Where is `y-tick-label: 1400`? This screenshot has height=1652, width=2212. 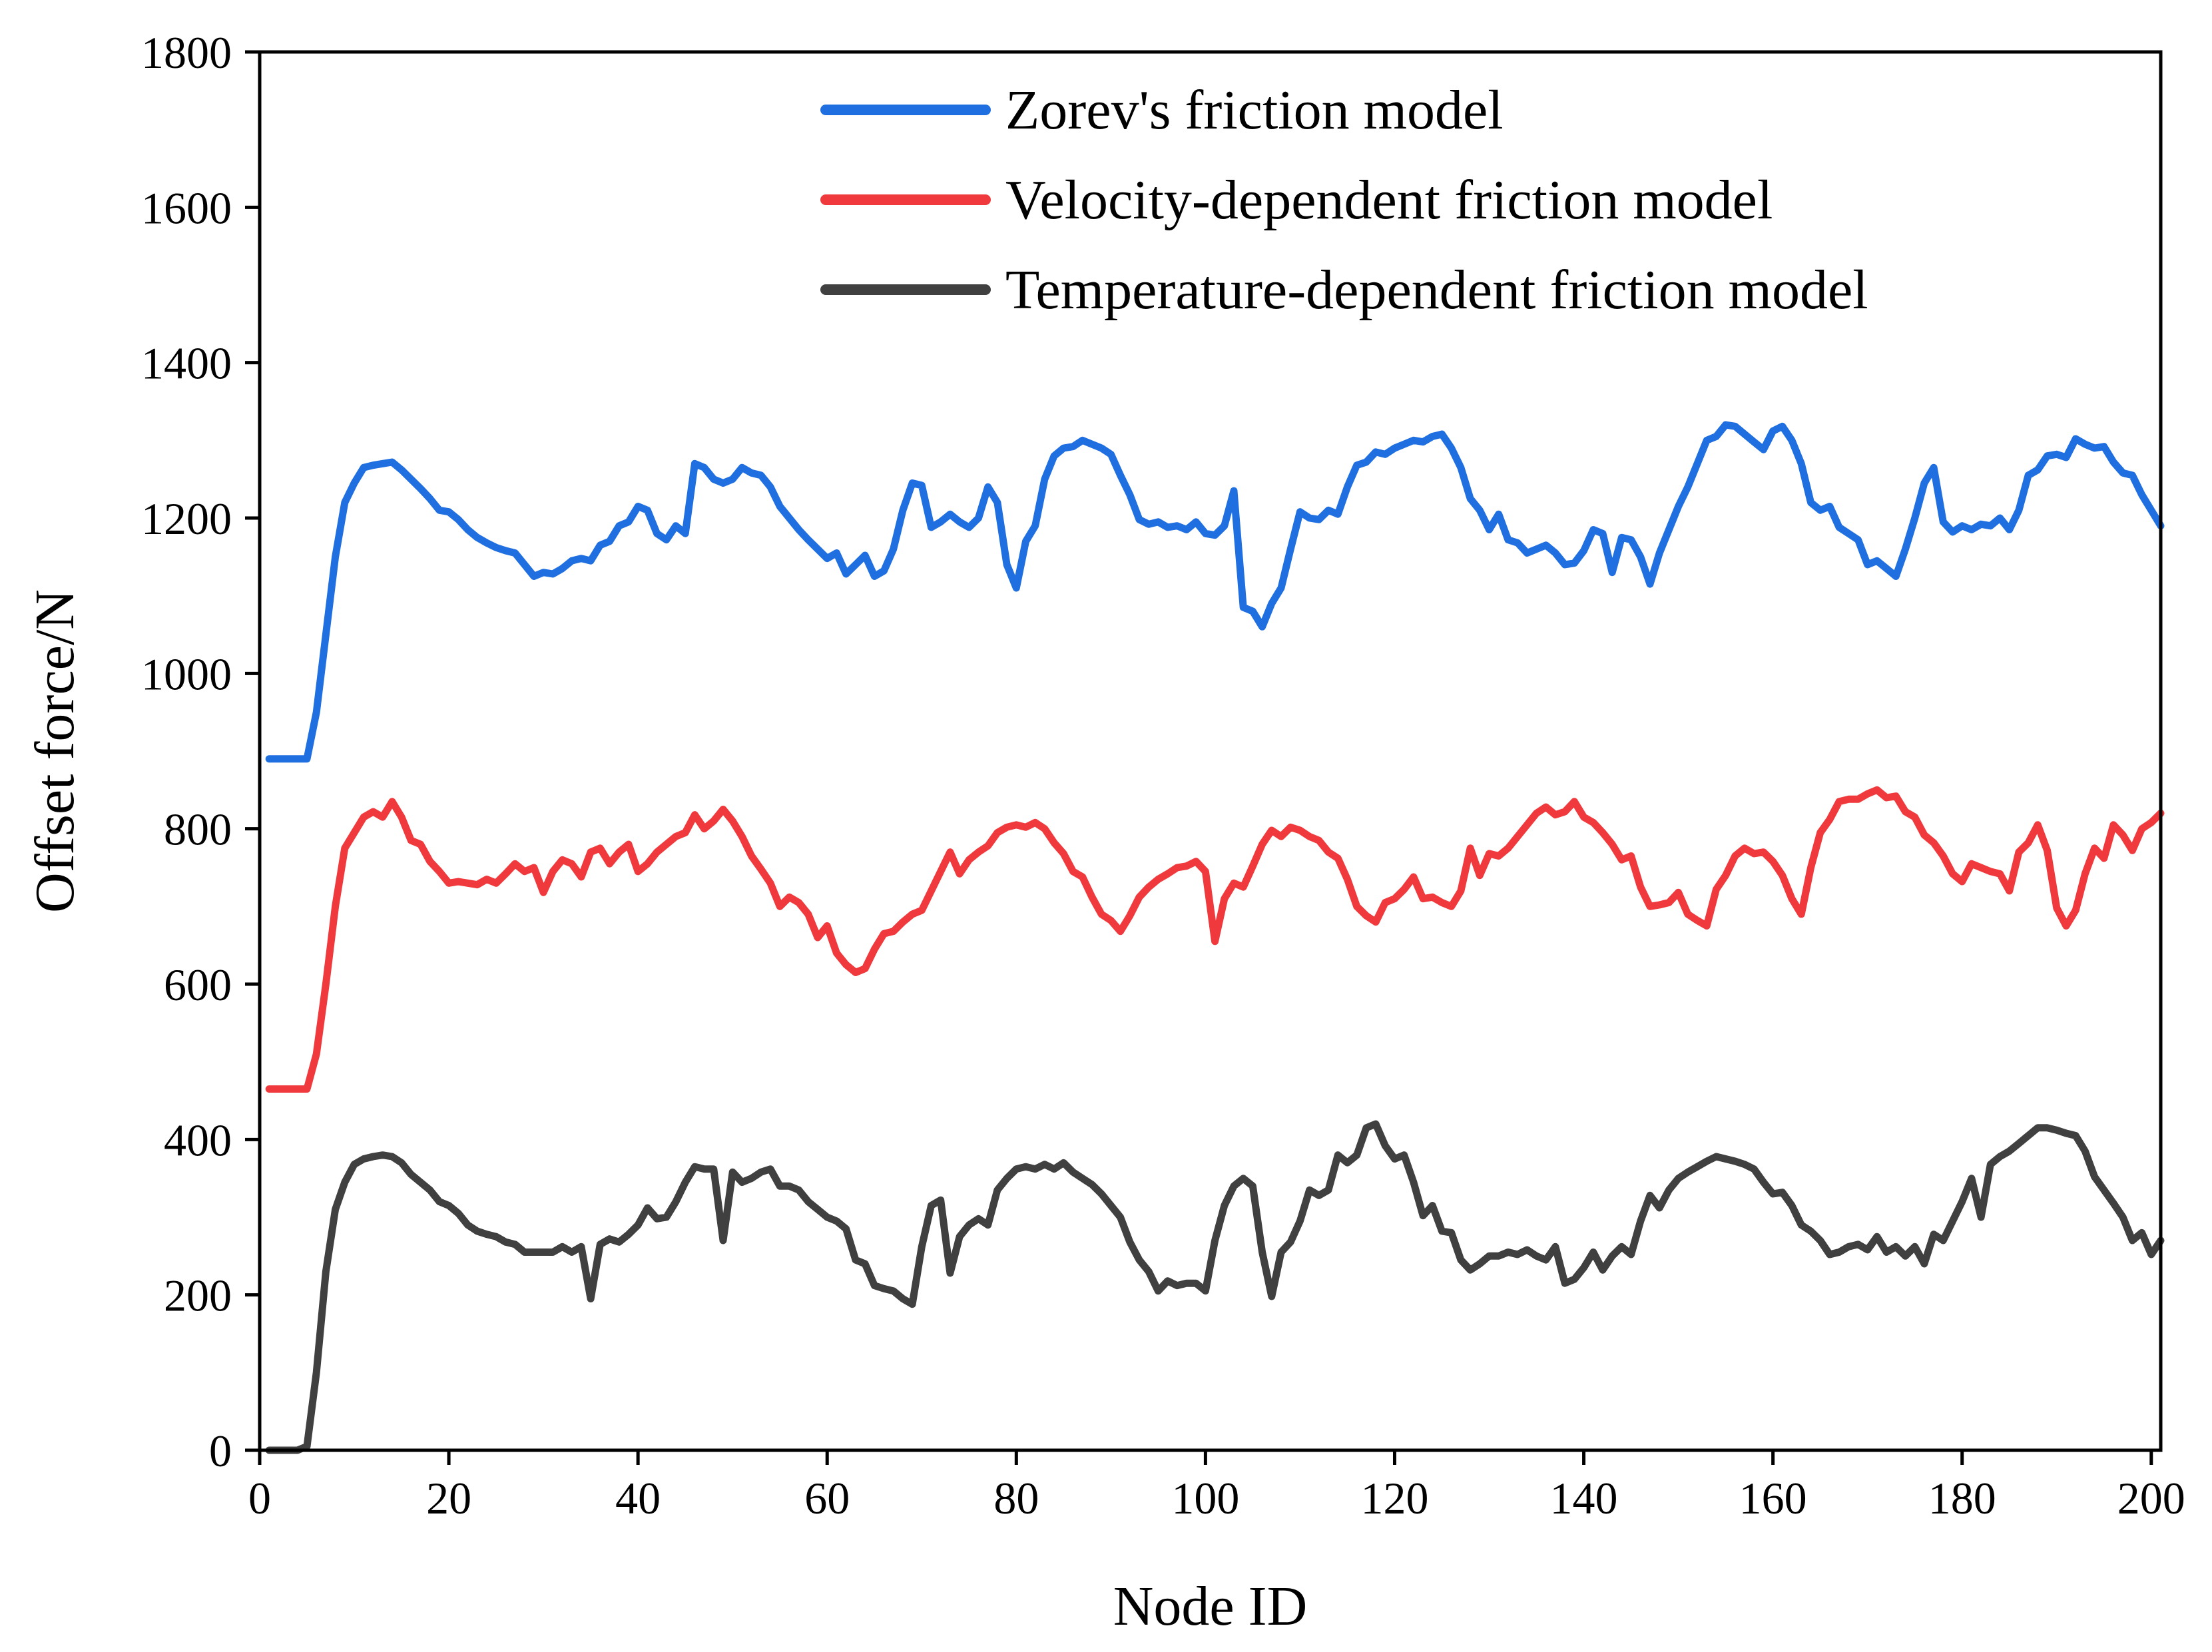
y-tick-label: 1400 is located at coordinates (187, 363).